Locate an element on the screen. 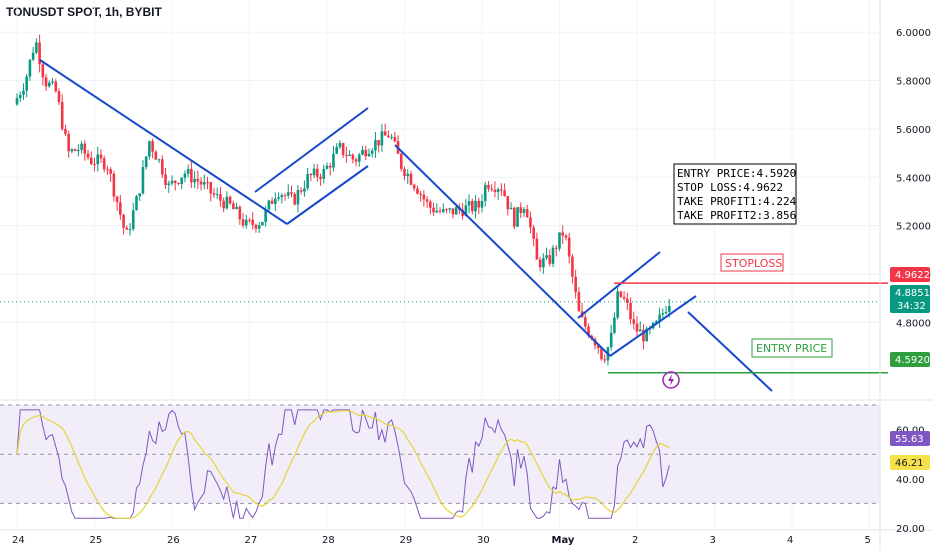 The width and height of the screenshot is (932, 550). svg-text: 4.5920 is located at coordinates (912, 360).